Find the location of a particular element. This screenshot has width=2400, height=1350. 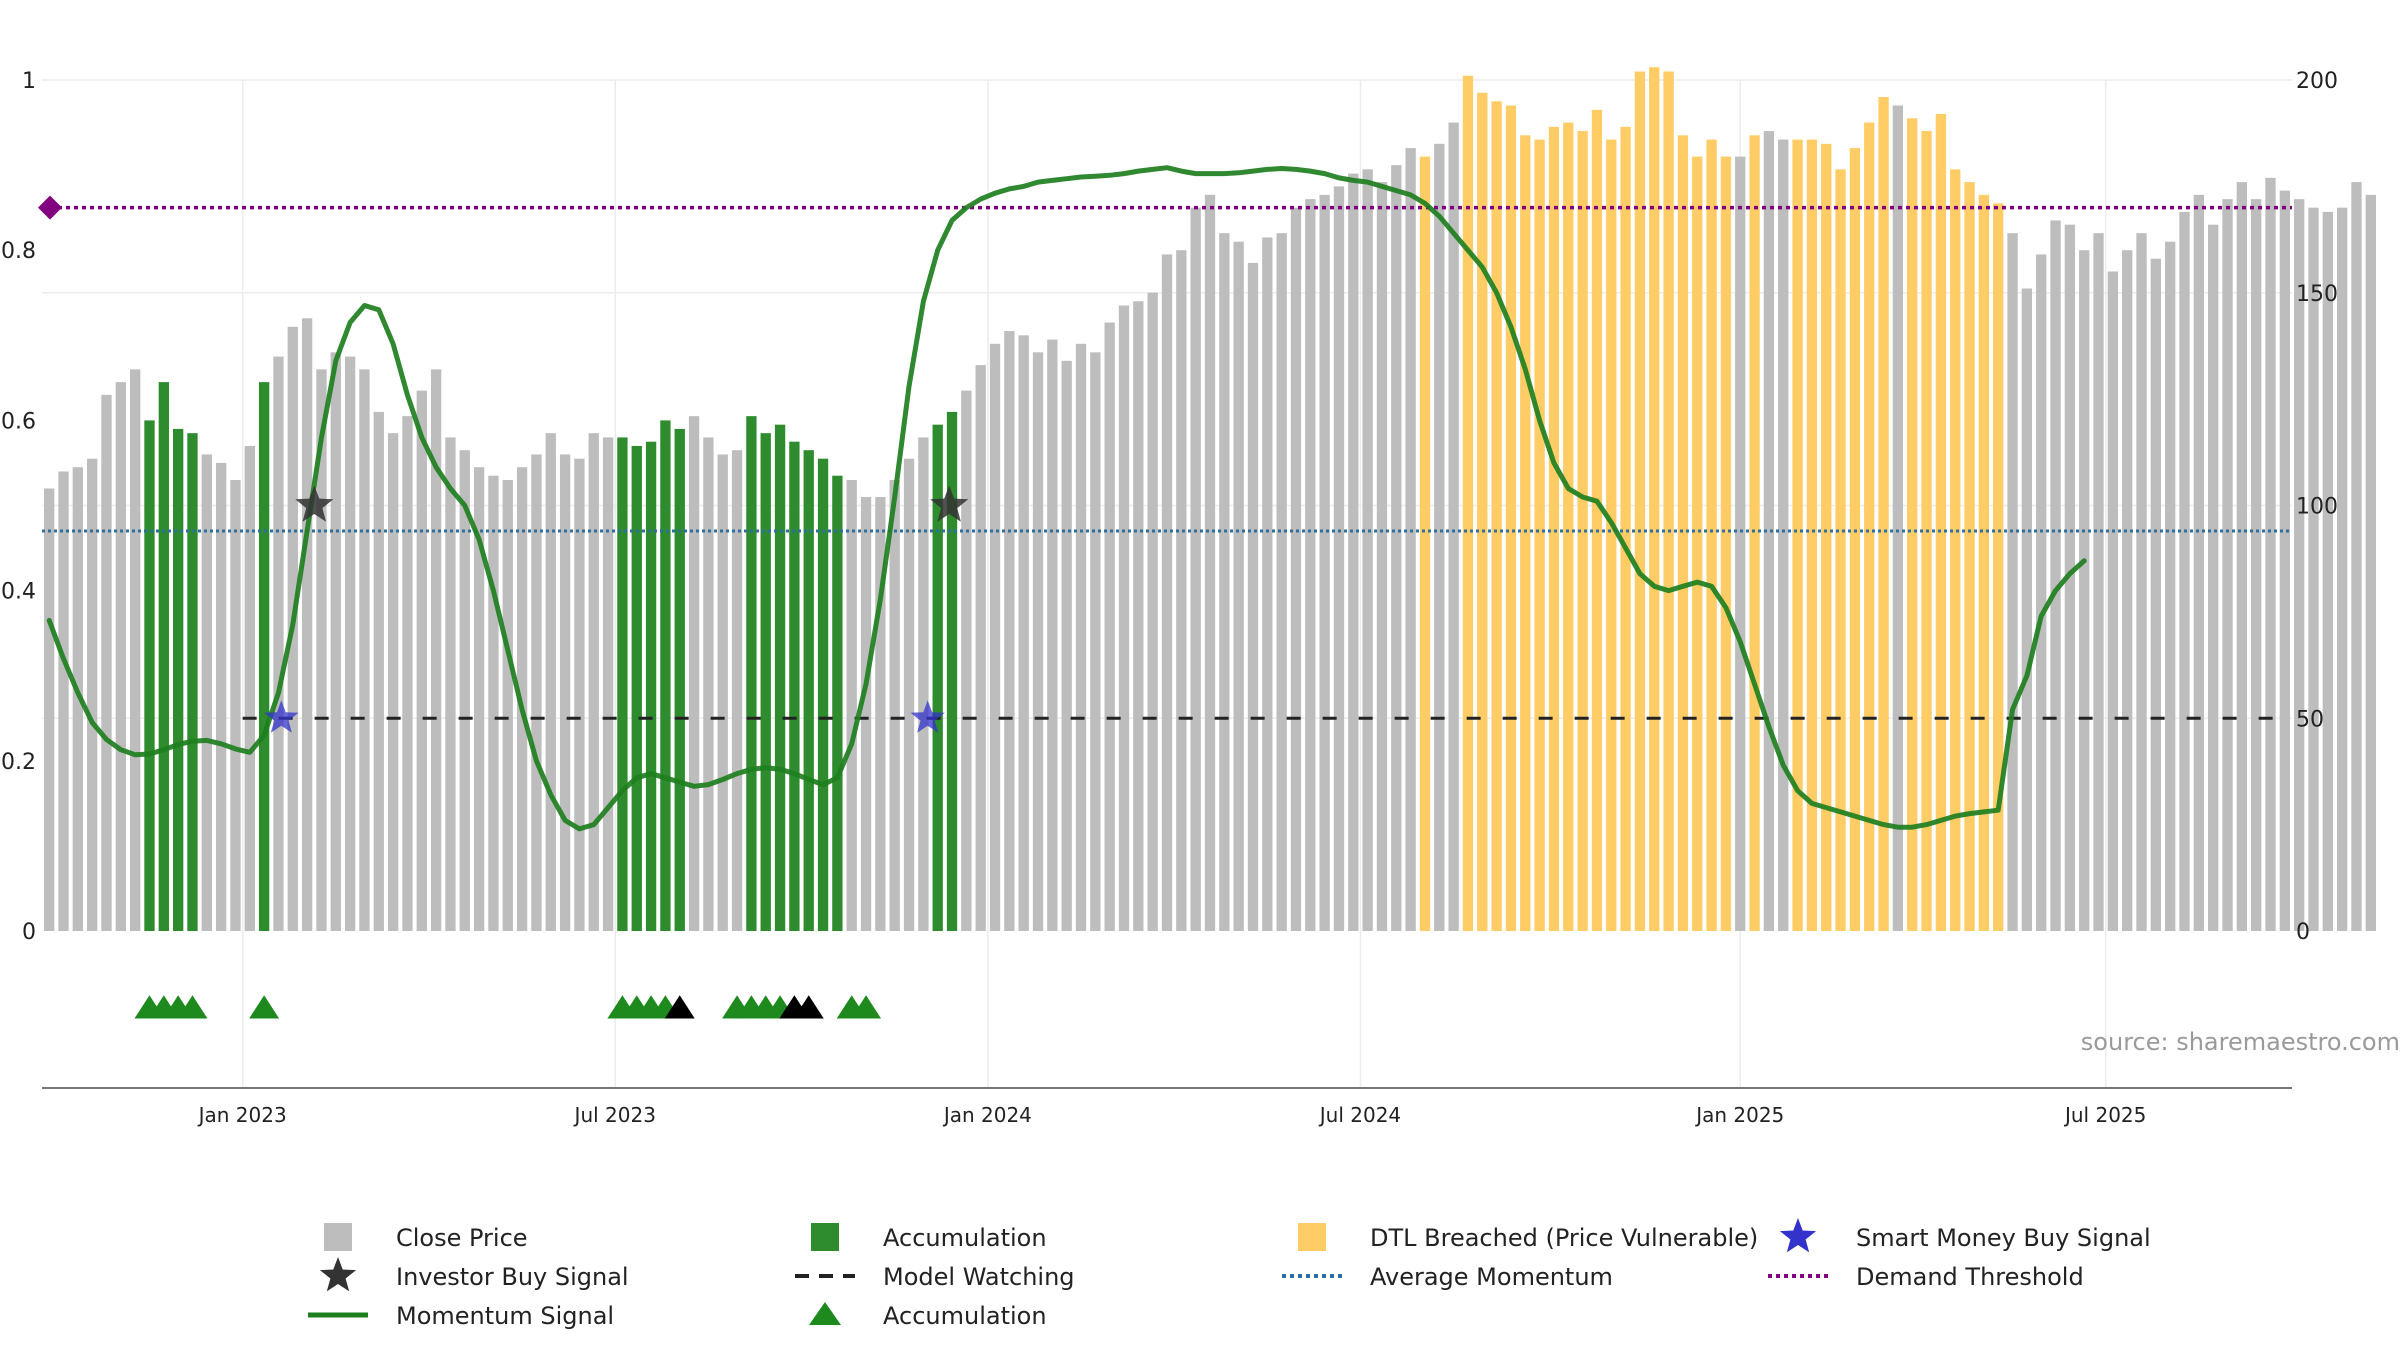

x-tick-label: Jul 2024 is located at coordinates (1359, 1115).